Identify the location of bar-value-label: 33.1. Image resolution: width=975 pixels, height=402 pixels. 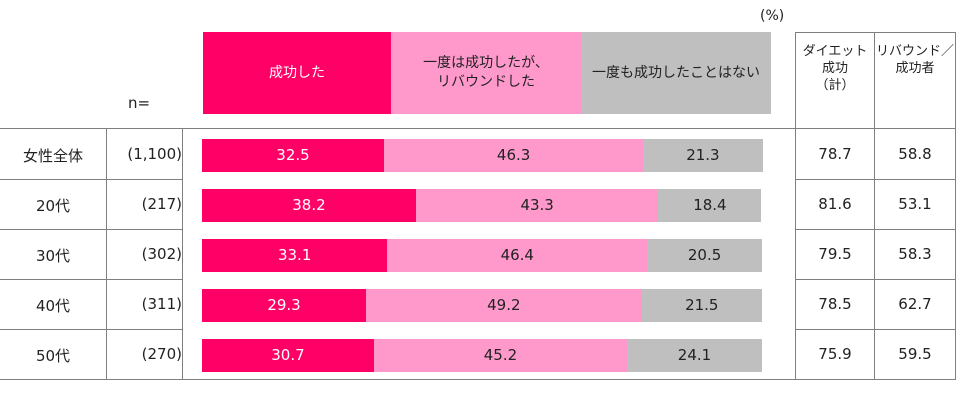
(294, 255).